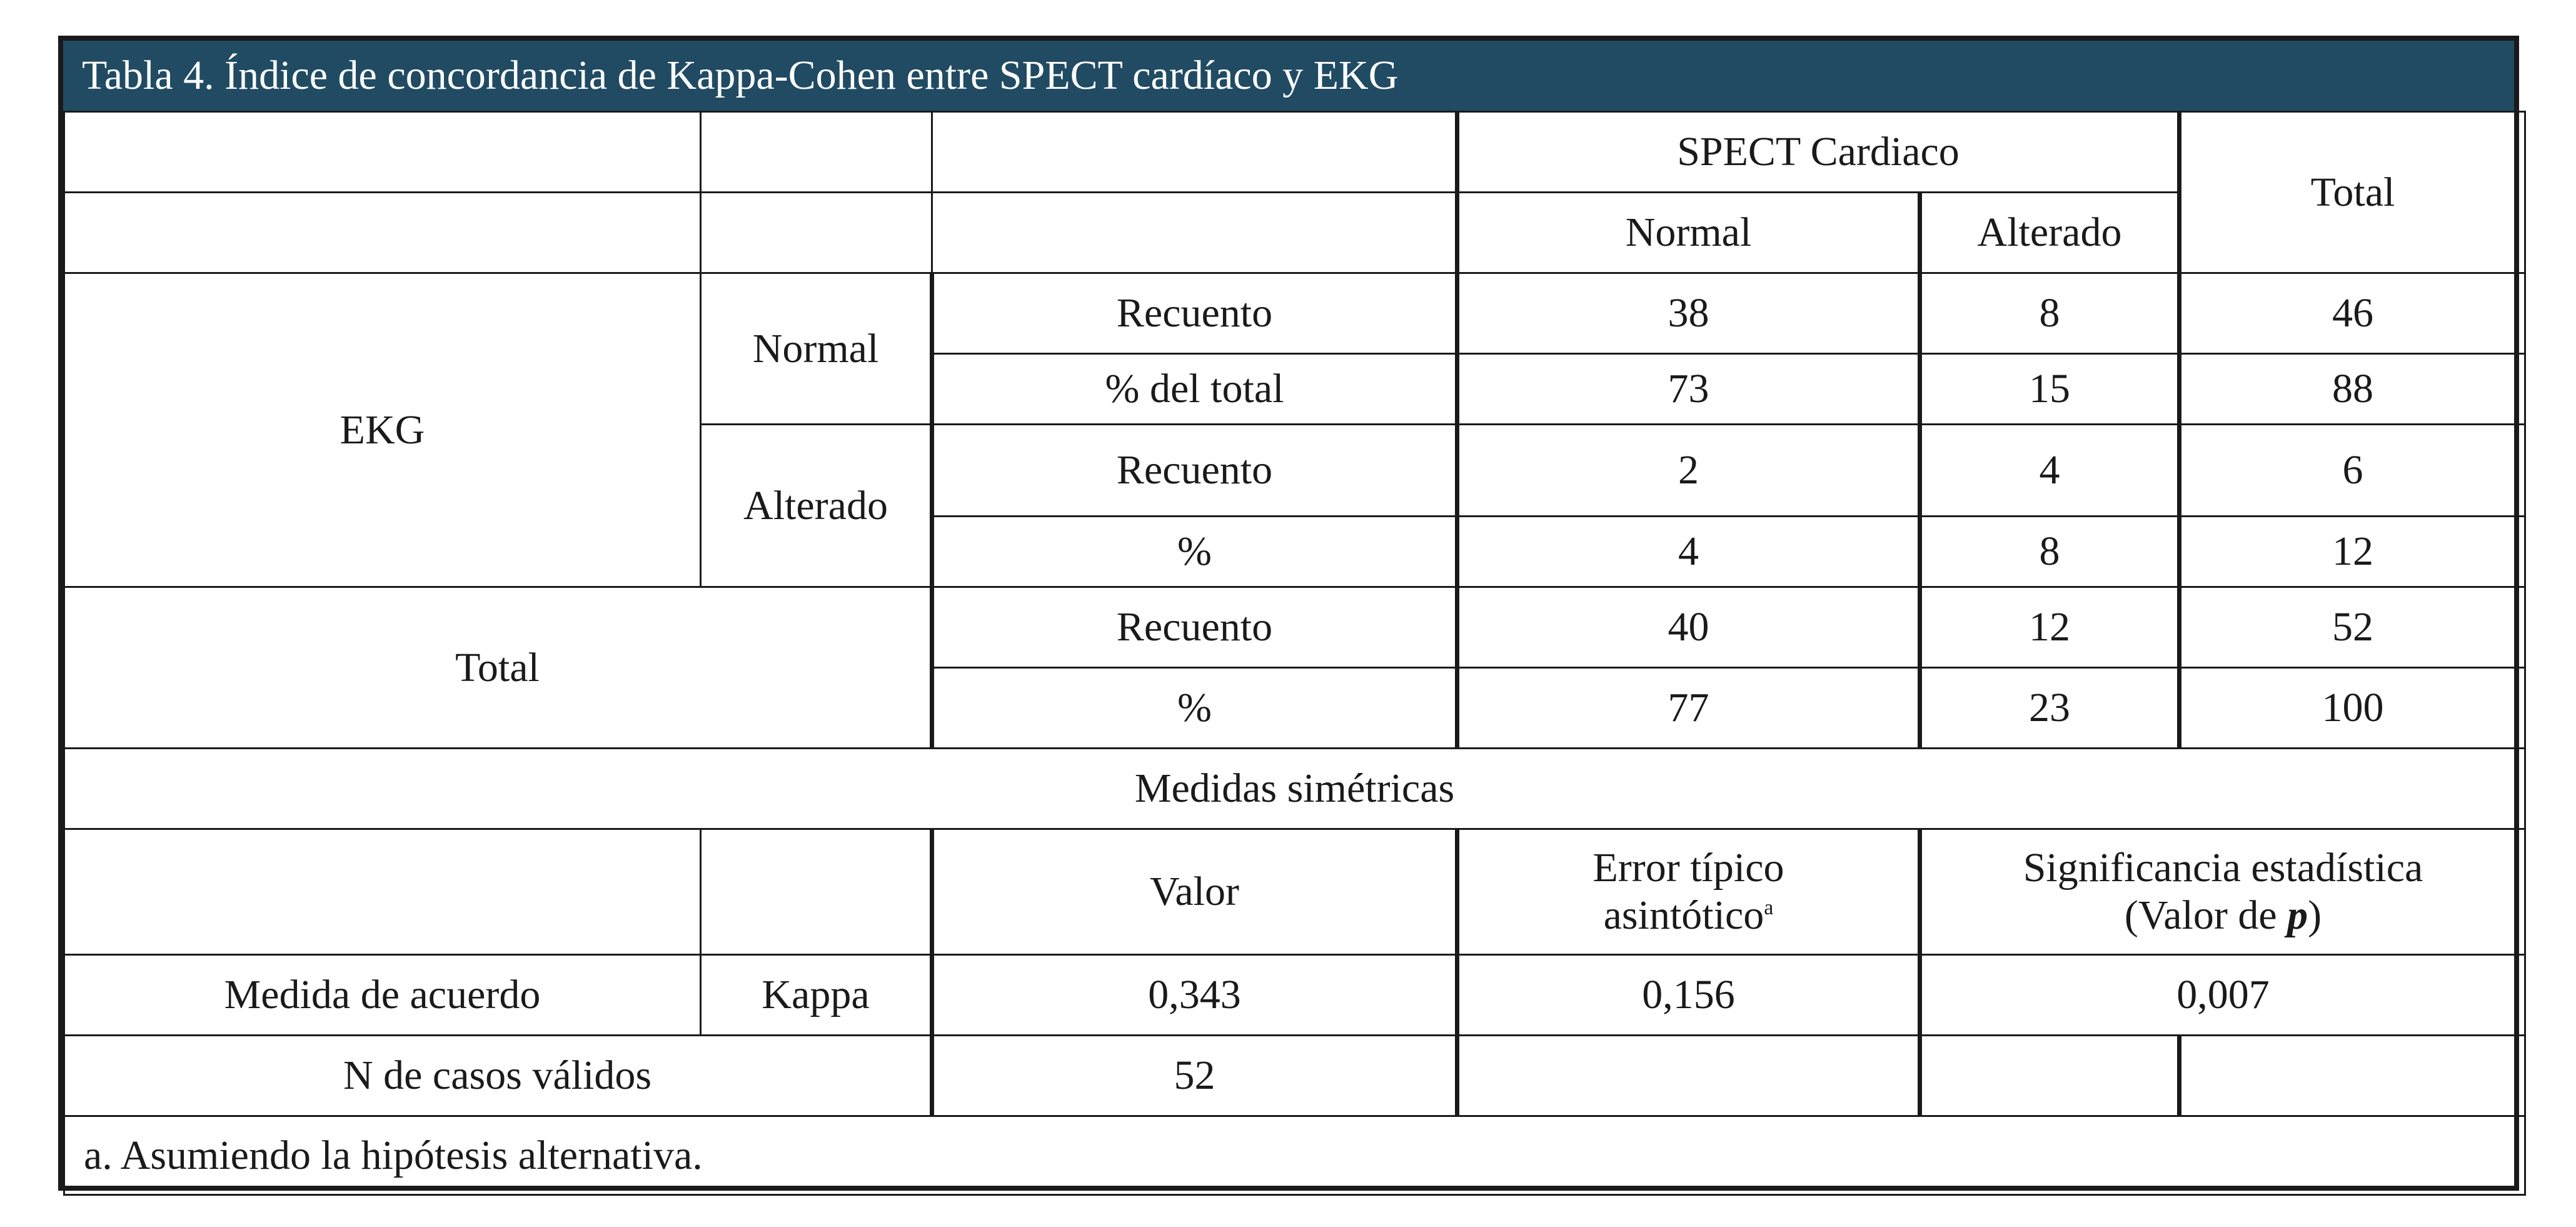 This screenshot has height=1227, width=2576. I want to click on cell-value: 73, so click(1689, 389).